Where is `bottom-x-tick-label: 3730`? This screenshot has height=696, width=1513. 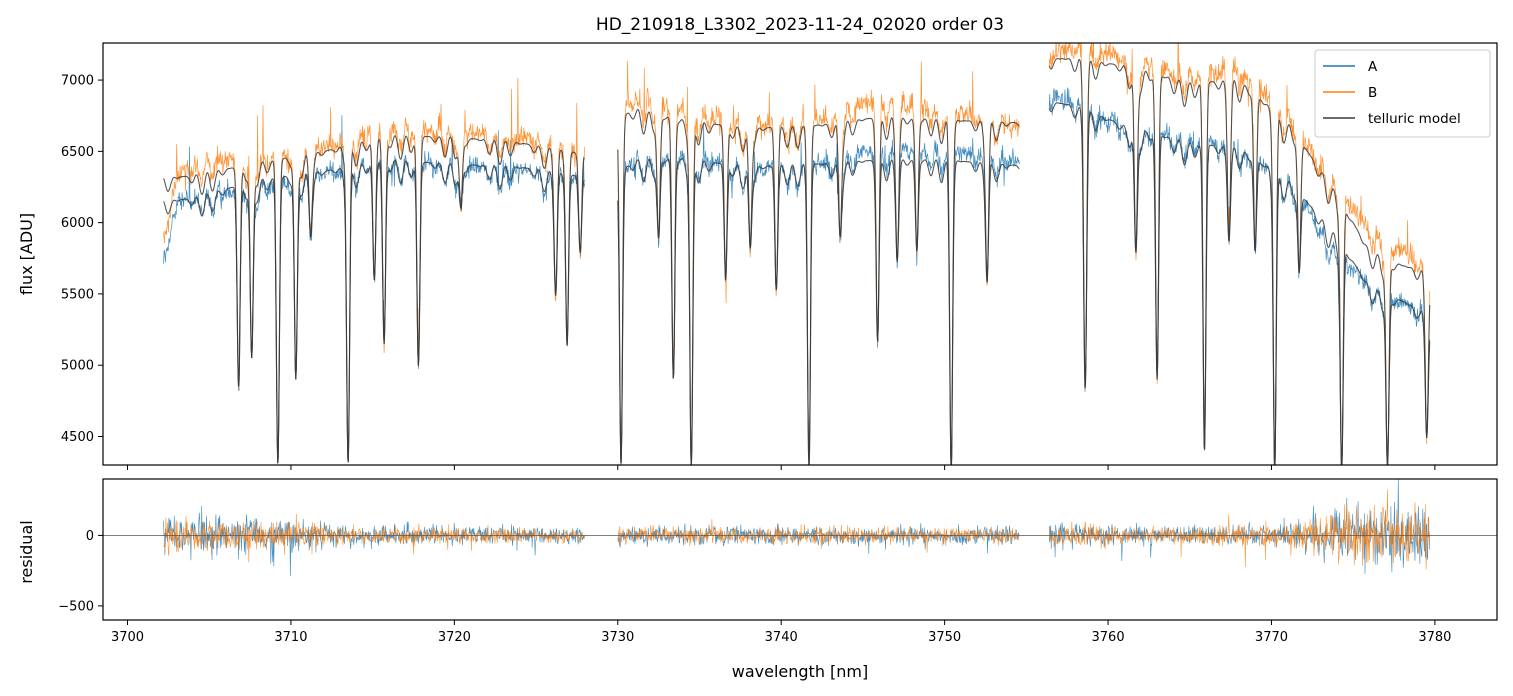
bottom-x-tick-label: 3730 is located at coordinates (617, 637).